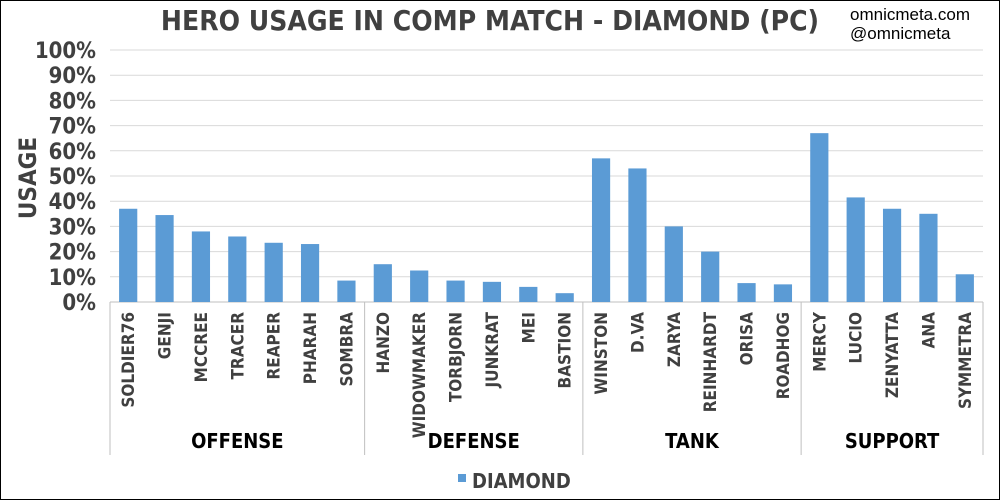 The height and width of the screenshot is (500, 1000). What do you see at coordinates (73, 127) in the screenshot?
I see `y-tick-label: 70%` at bounding box center [73, 127].